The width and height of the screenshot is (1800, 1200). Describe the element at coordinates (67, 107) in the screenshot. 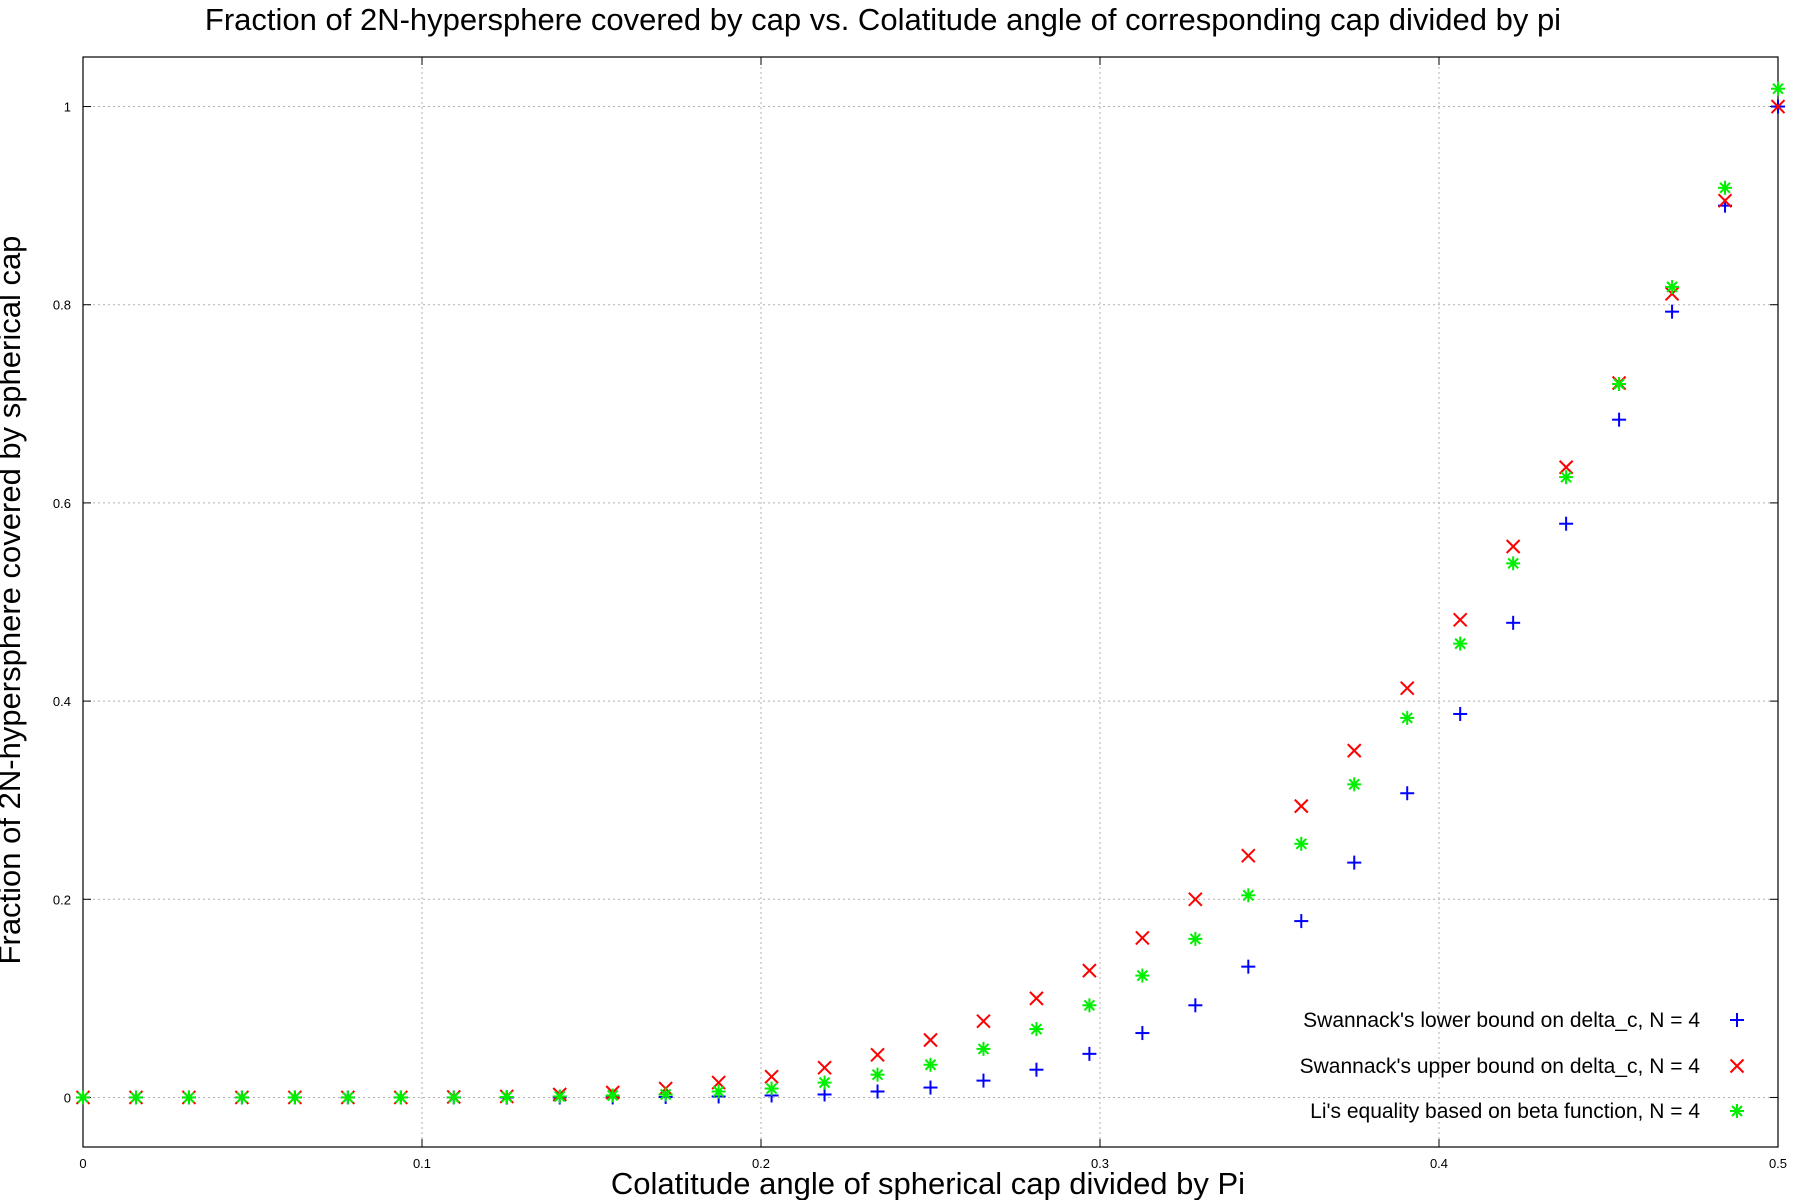

I see `y-tick-label: 1` at that location.